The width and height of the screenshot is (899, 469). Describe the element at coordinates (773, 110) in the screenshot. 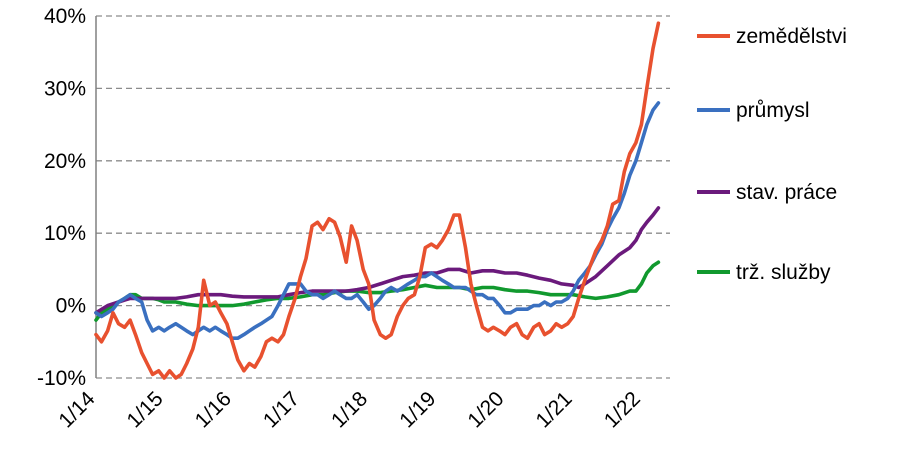

I see `legend-label-1: průmysl` at that location.